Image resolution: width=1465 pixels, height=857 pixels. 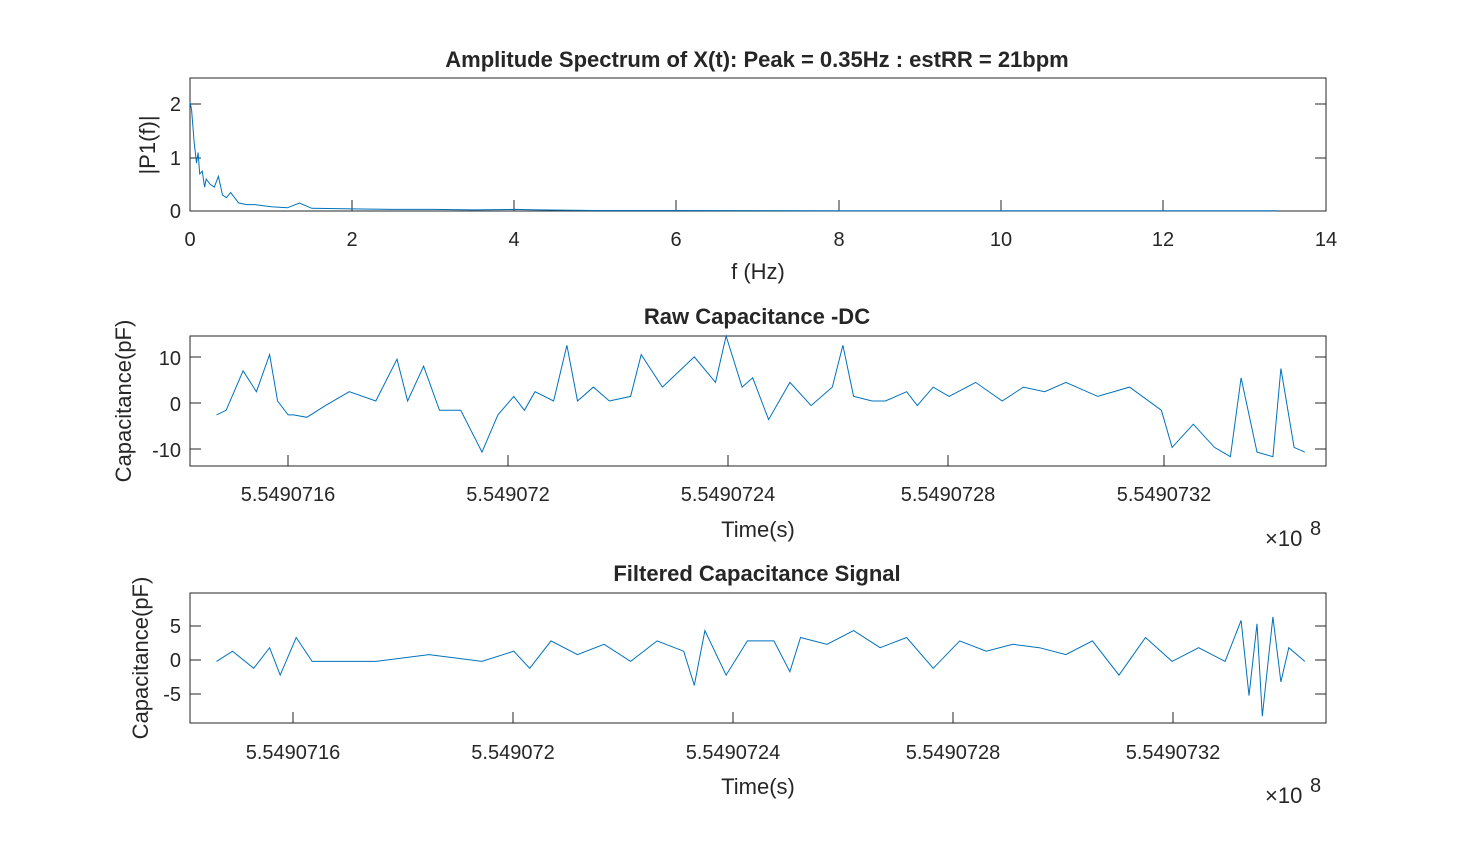 I want to click on filtered-capacitance-line, so click(x=761, y=666).